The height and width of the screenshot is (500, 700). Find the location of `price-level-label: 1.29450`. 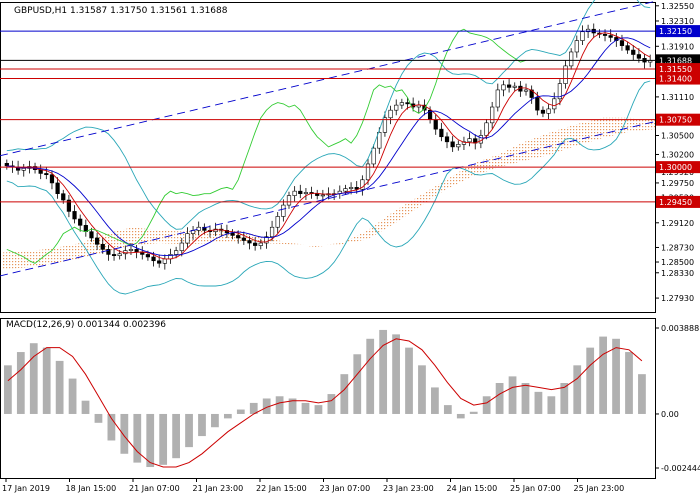

price-level-label: 1.29450 is located at coordinates (675, 202).